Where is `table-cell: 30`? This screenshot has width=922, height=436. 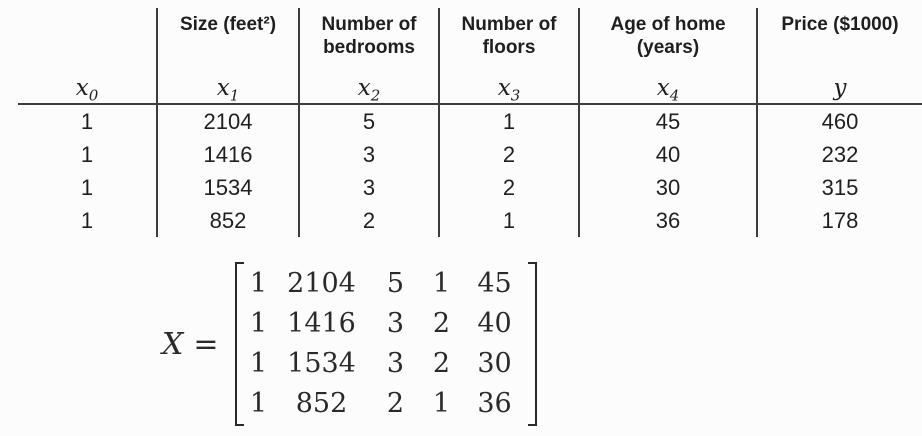 table-cell: 30 is located at coordinates (669, 187).